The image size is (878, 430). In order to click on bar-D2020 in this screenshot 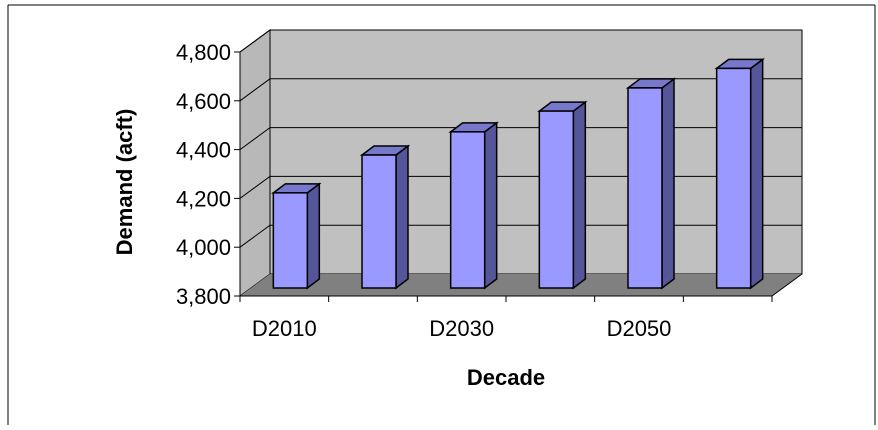, I will do `click(385, 217)`.